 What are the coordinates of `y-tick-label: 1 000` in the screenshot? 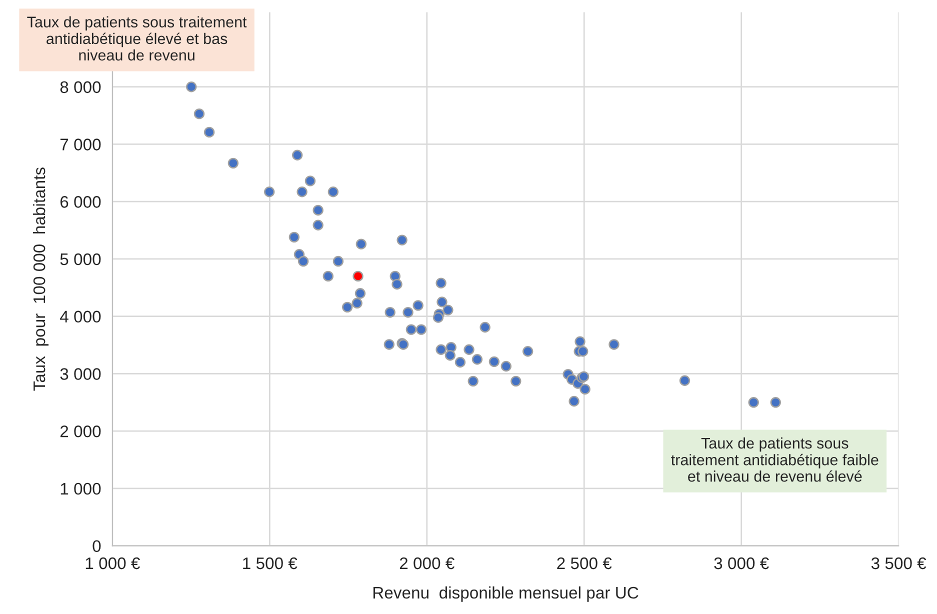 It's located at (80, 488).